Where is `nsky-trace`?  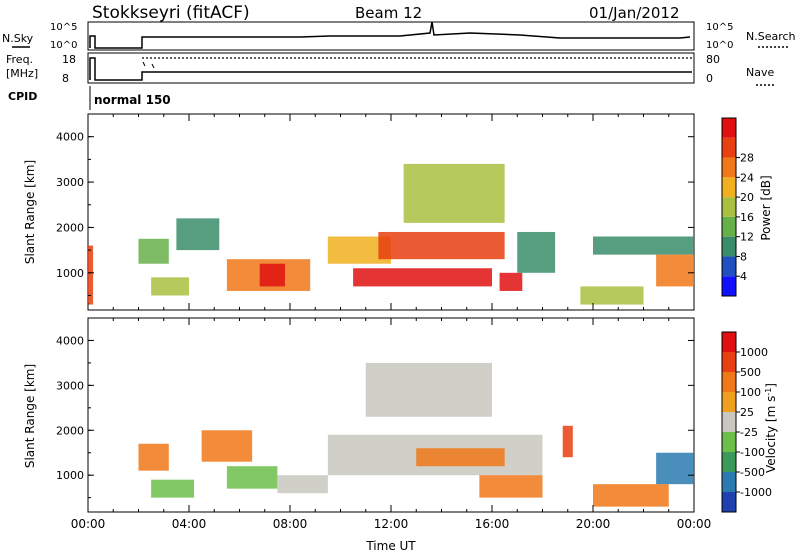
nsky-trace is located at coordinates (390, 35).